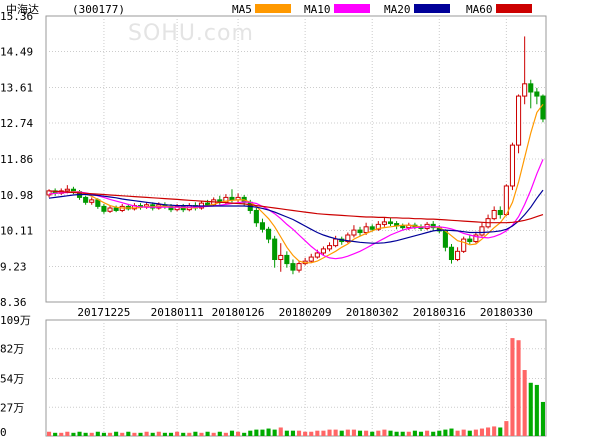  I want to click on legend-label-ma60: MA60, so click(479, 9).